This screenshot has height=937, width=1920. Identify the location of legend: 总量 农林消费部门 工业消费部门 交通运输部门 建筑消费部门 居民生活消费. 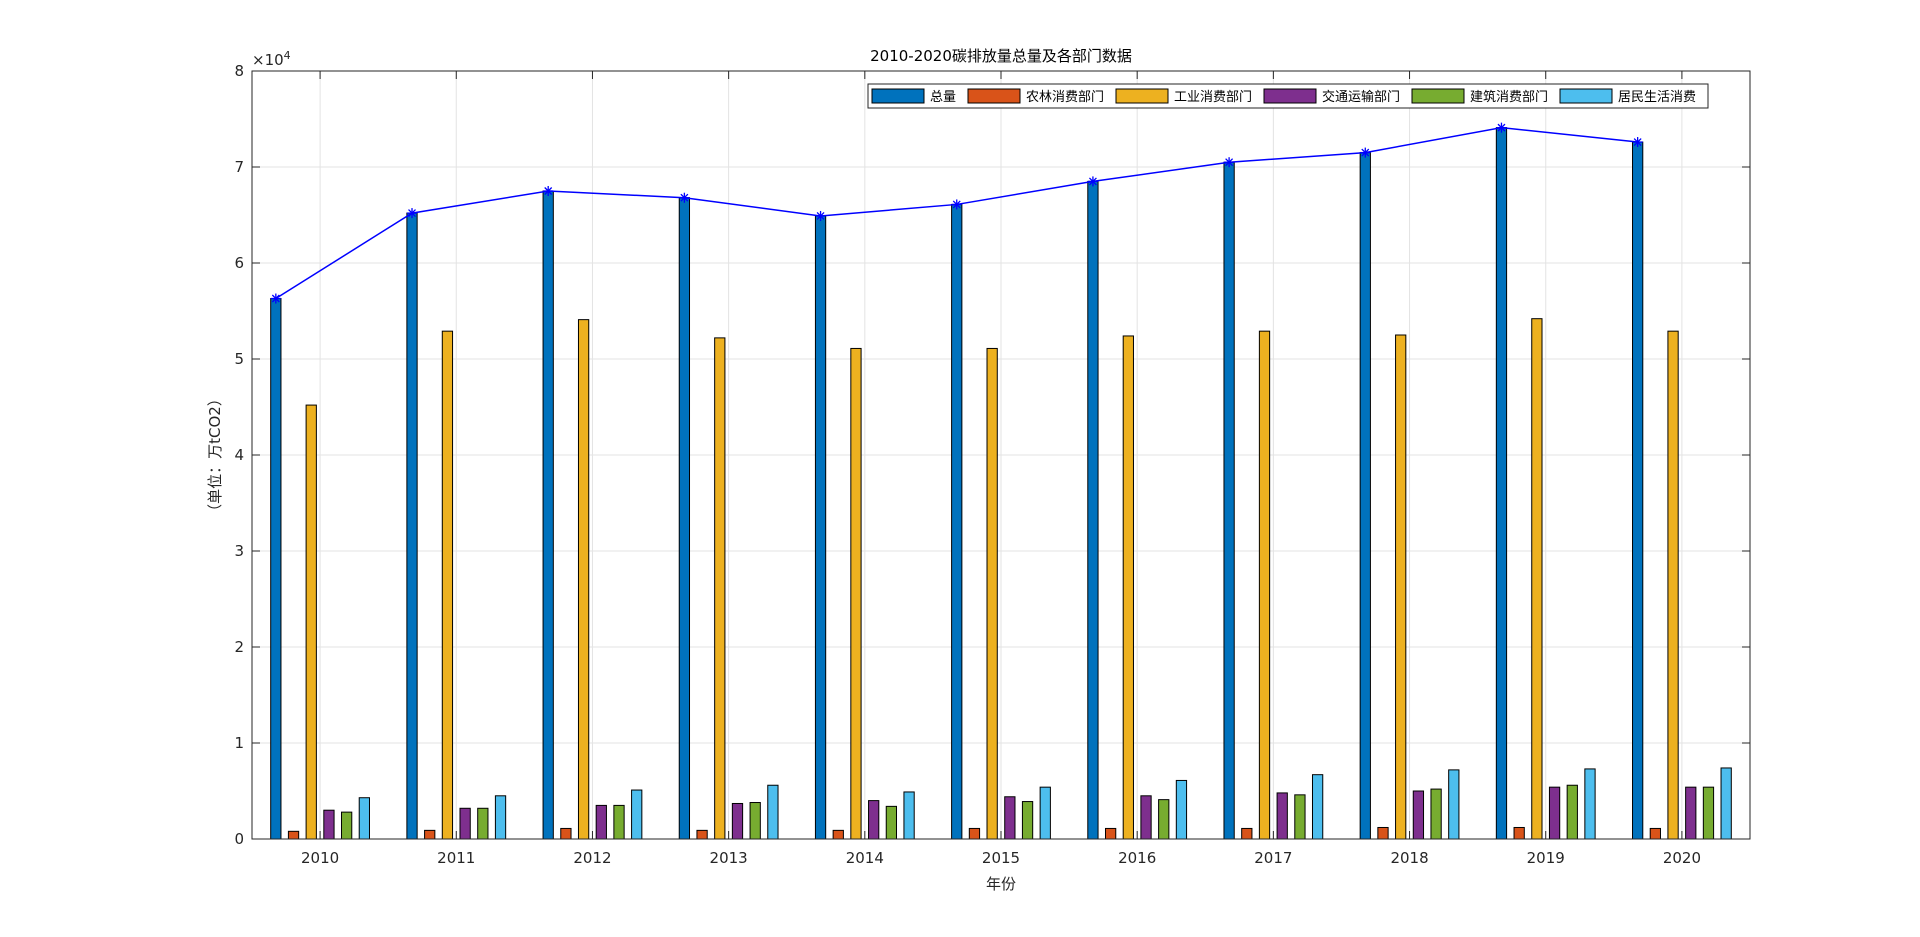
(1288, 96).